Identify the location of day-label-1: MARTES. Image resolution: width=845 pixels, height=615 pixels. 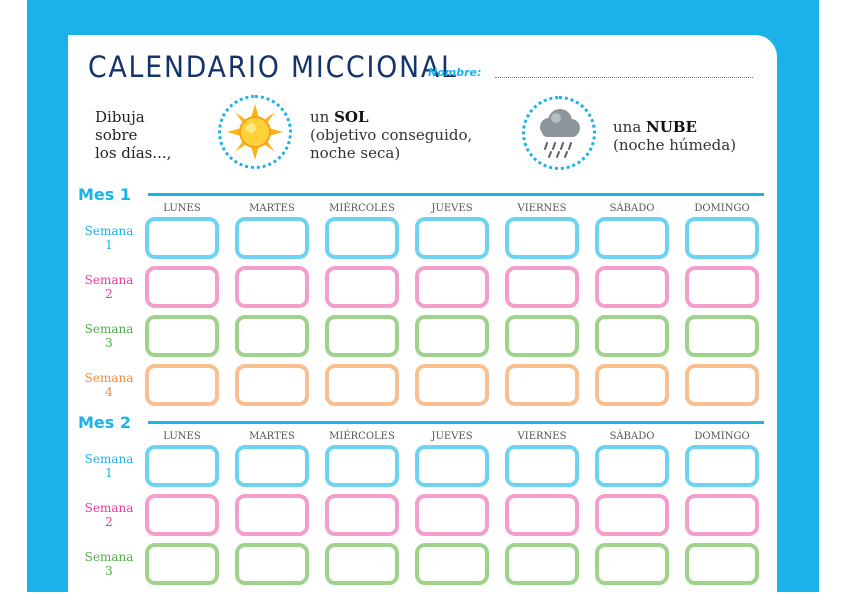
(272, 208).